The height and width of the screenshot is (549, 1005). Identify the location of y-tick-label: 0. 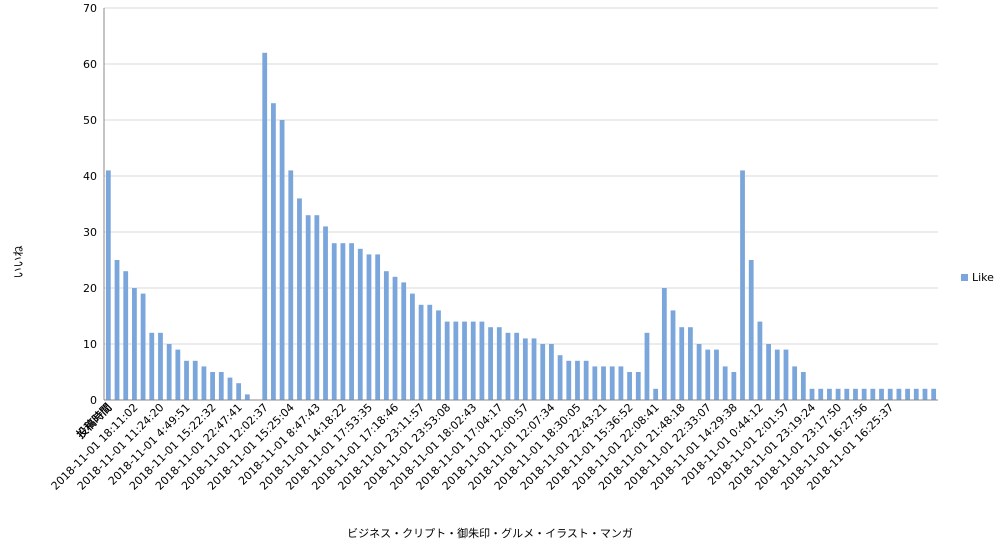
(93, 400).